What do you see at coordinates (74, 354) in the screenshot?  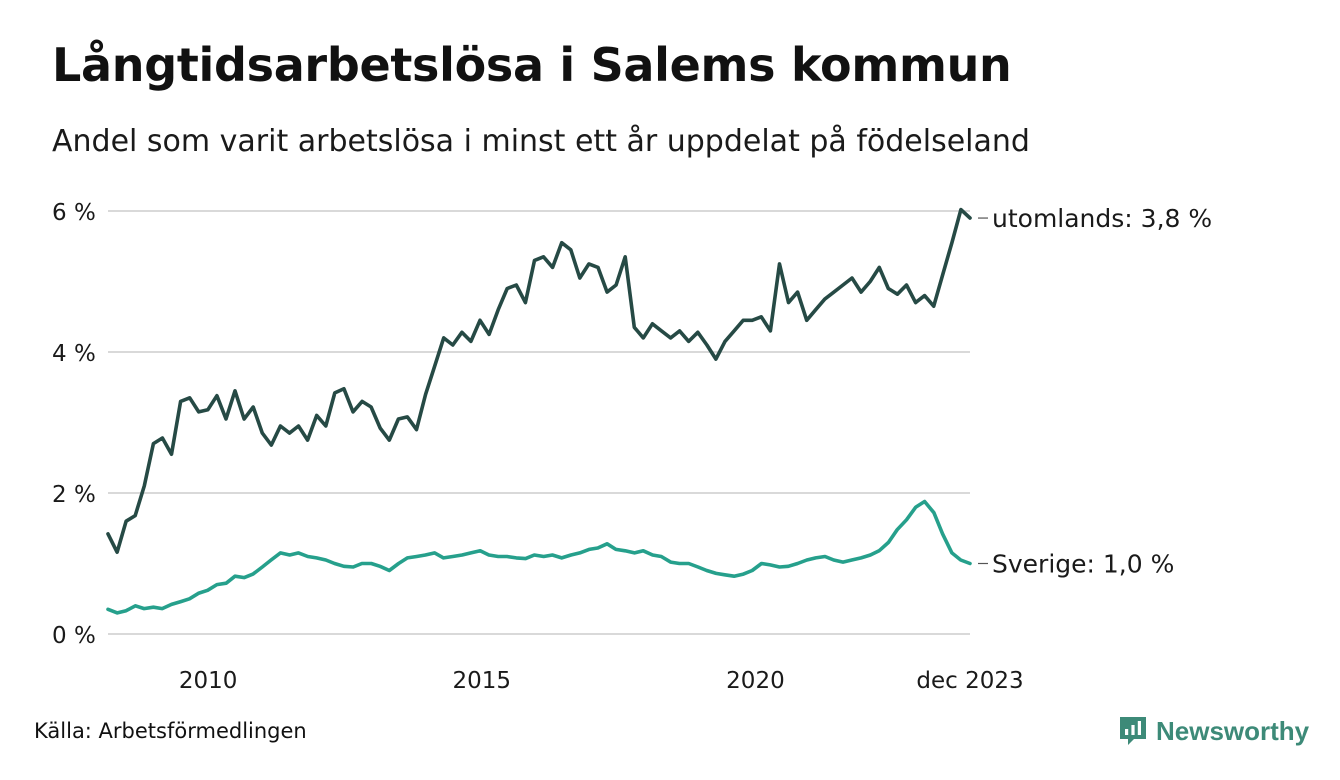 I see `y-tick-label: 4 %` at bounding box center [74, 354].